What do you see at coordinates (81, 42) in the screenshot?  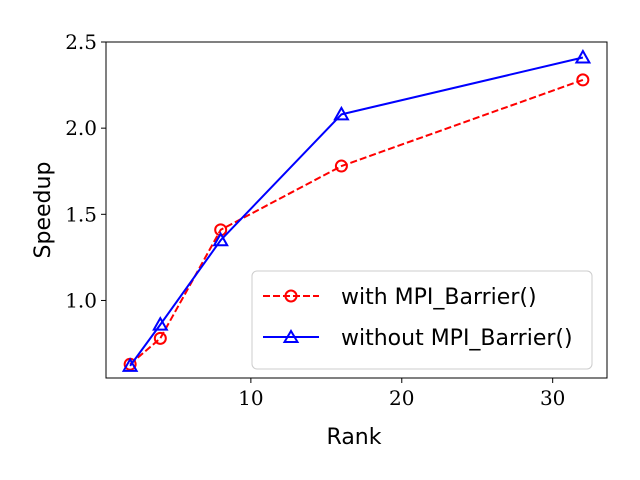 I see `y-tick-label: 2.5` at bounding box center [81, 42].